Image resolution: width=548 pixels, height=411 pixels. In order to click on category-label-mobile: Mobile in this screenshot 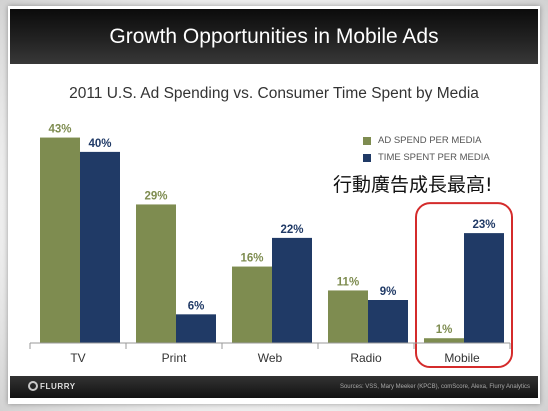, I will do `click(462, 358)`.